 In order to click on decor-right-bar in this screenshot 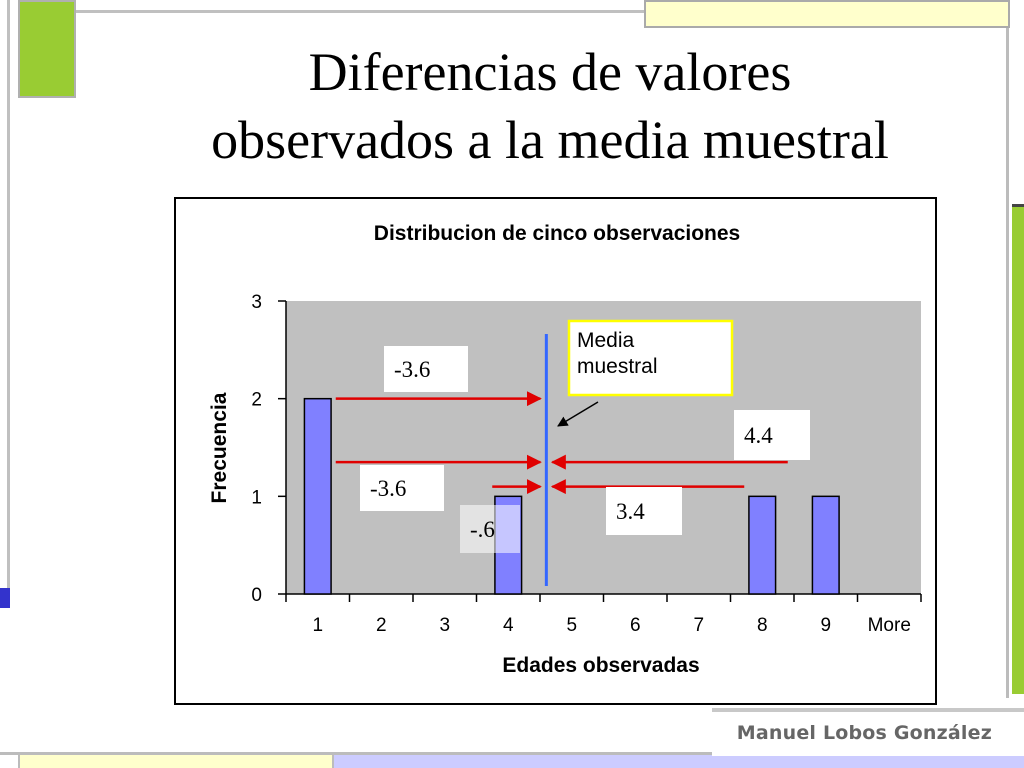, I will do `click(1009, 363)`.